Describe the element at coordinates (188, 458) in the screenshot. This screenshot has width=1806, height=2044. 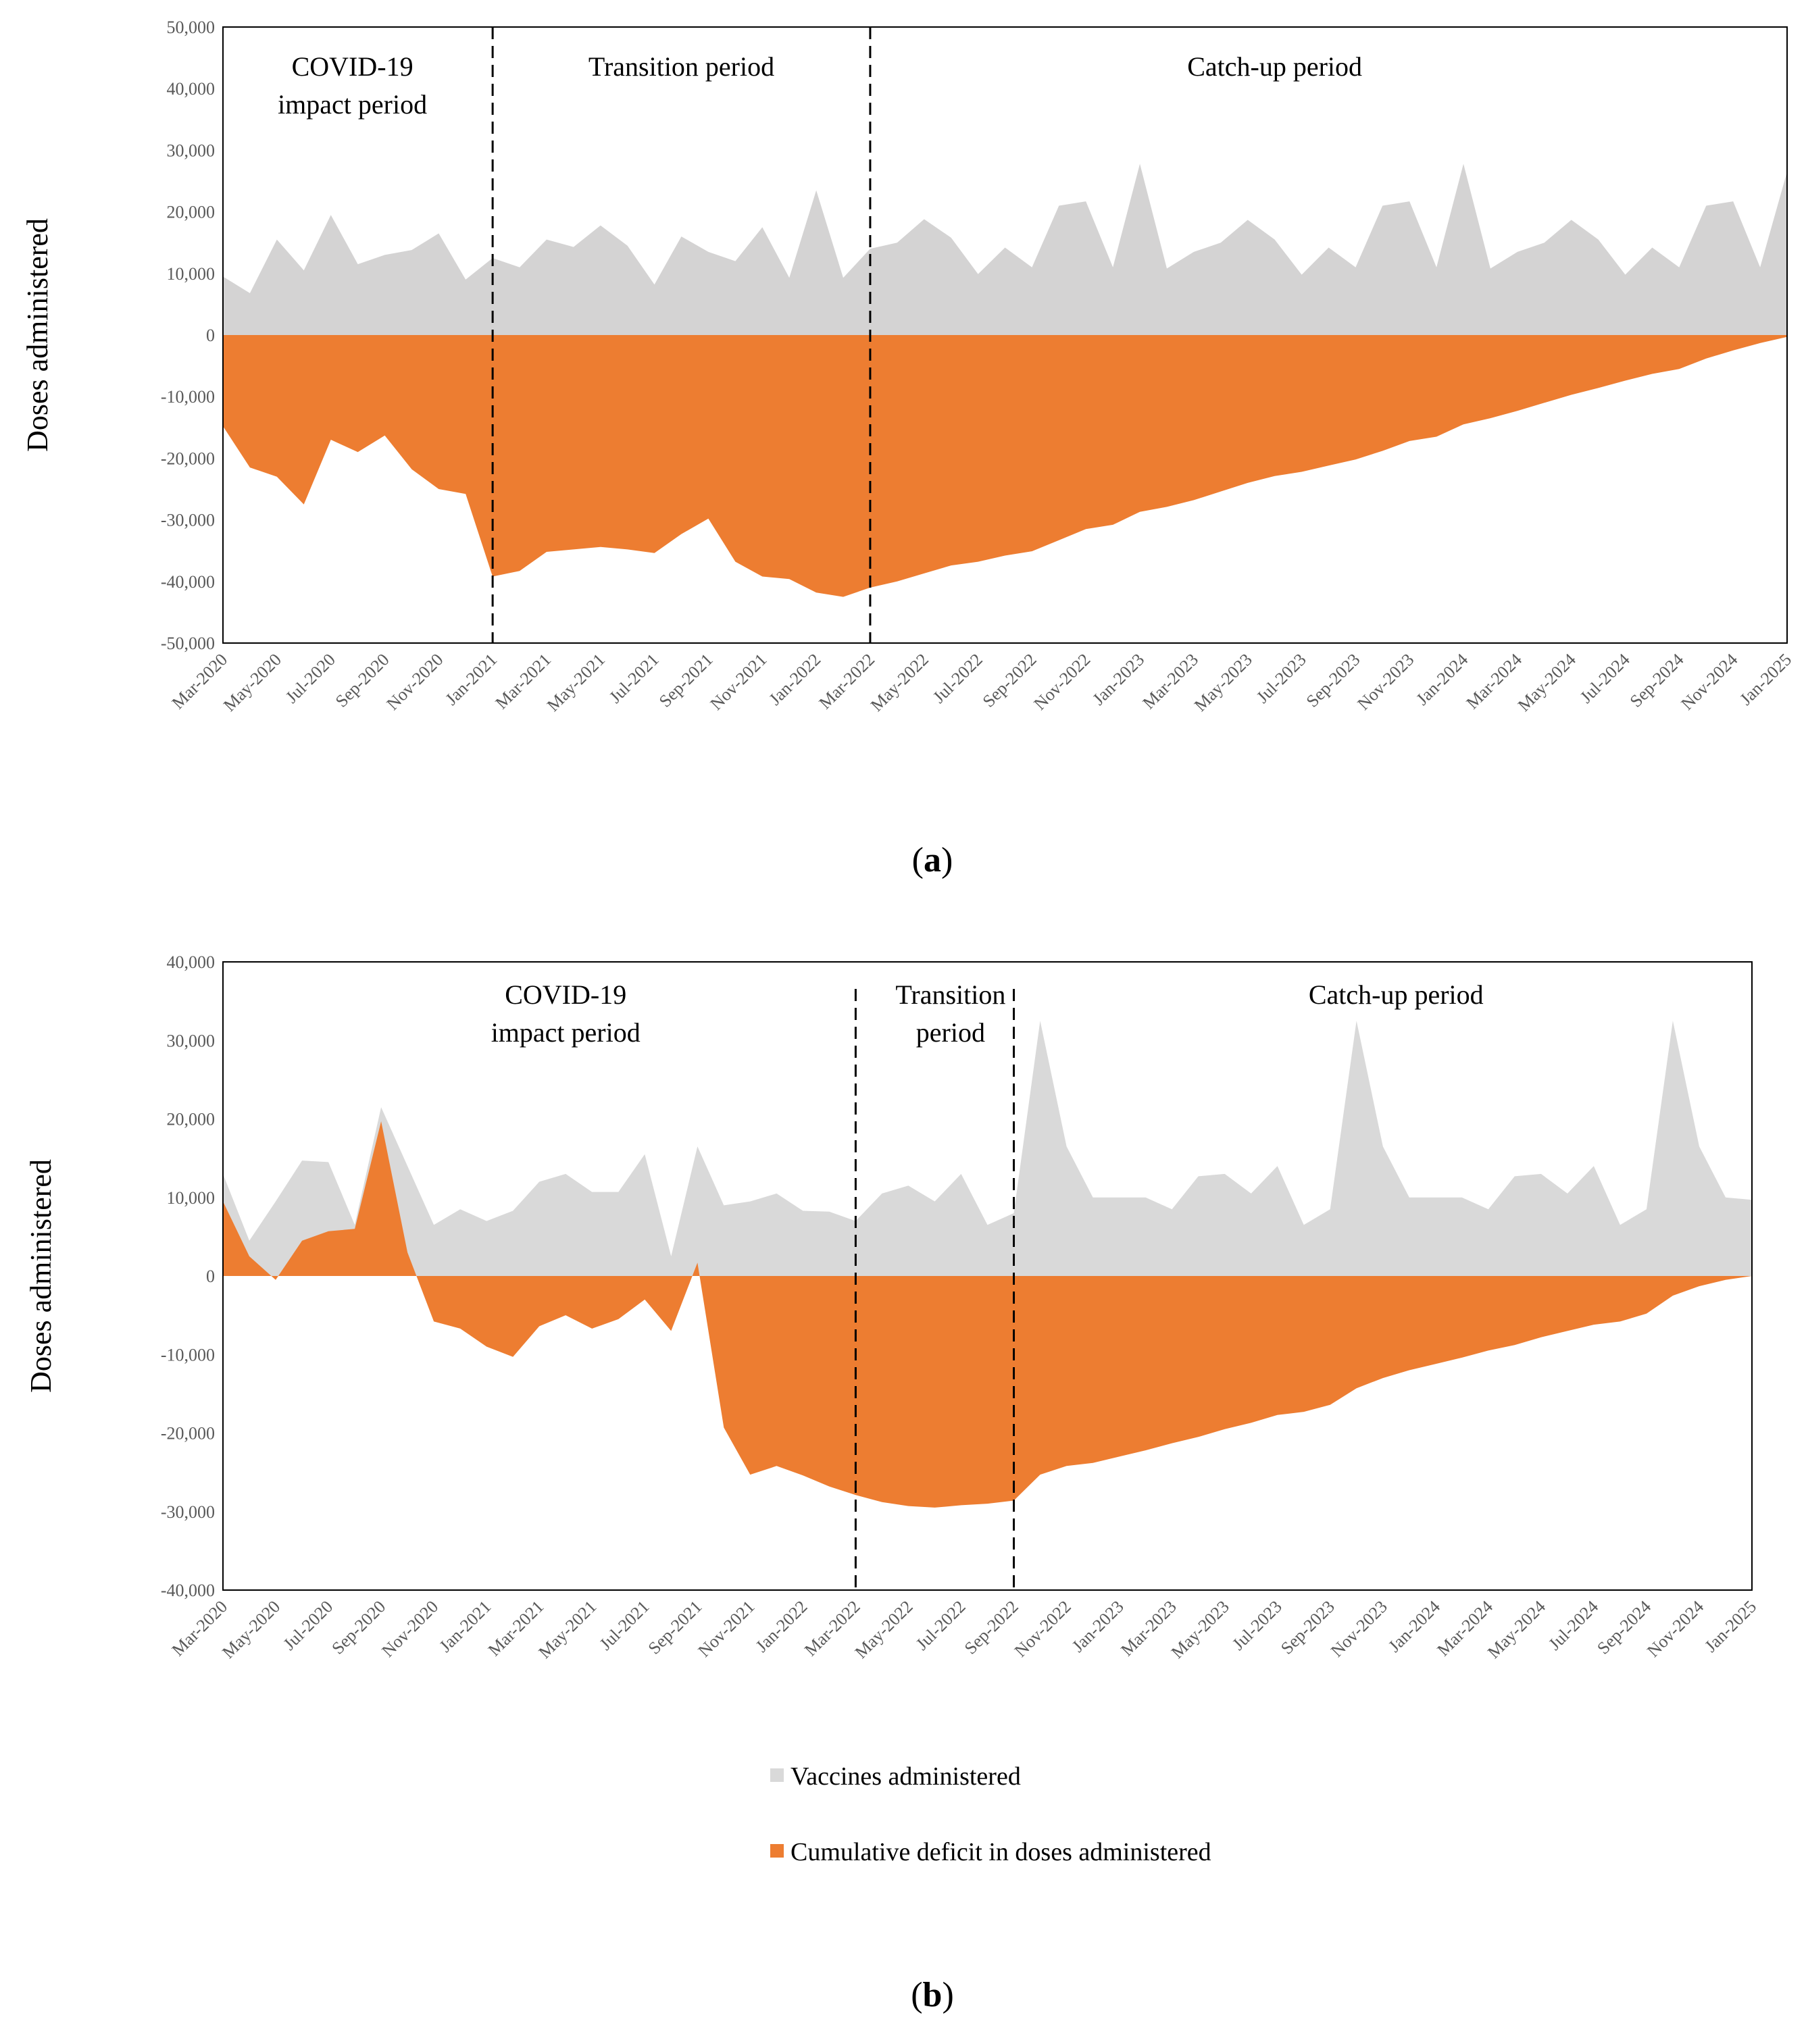
I see `chart-a-ytick-label: -20,000` at that location.